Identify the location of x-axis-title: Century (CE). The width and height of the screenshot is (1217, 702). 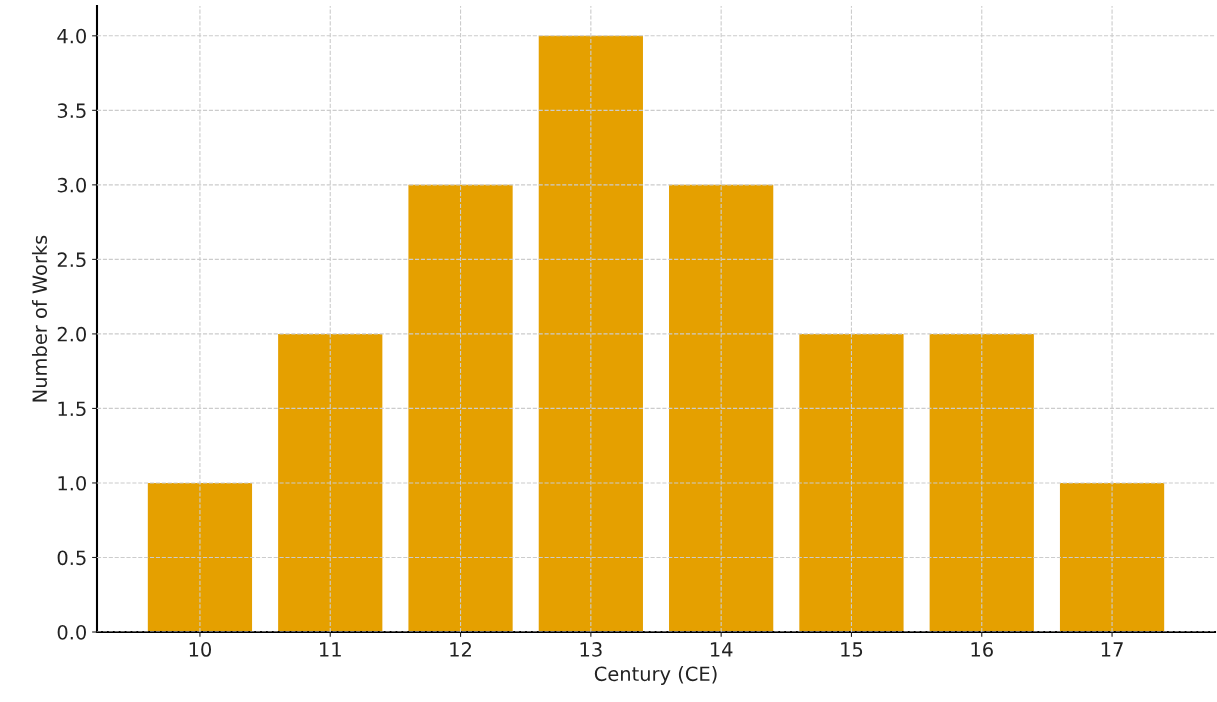
(655, 675).